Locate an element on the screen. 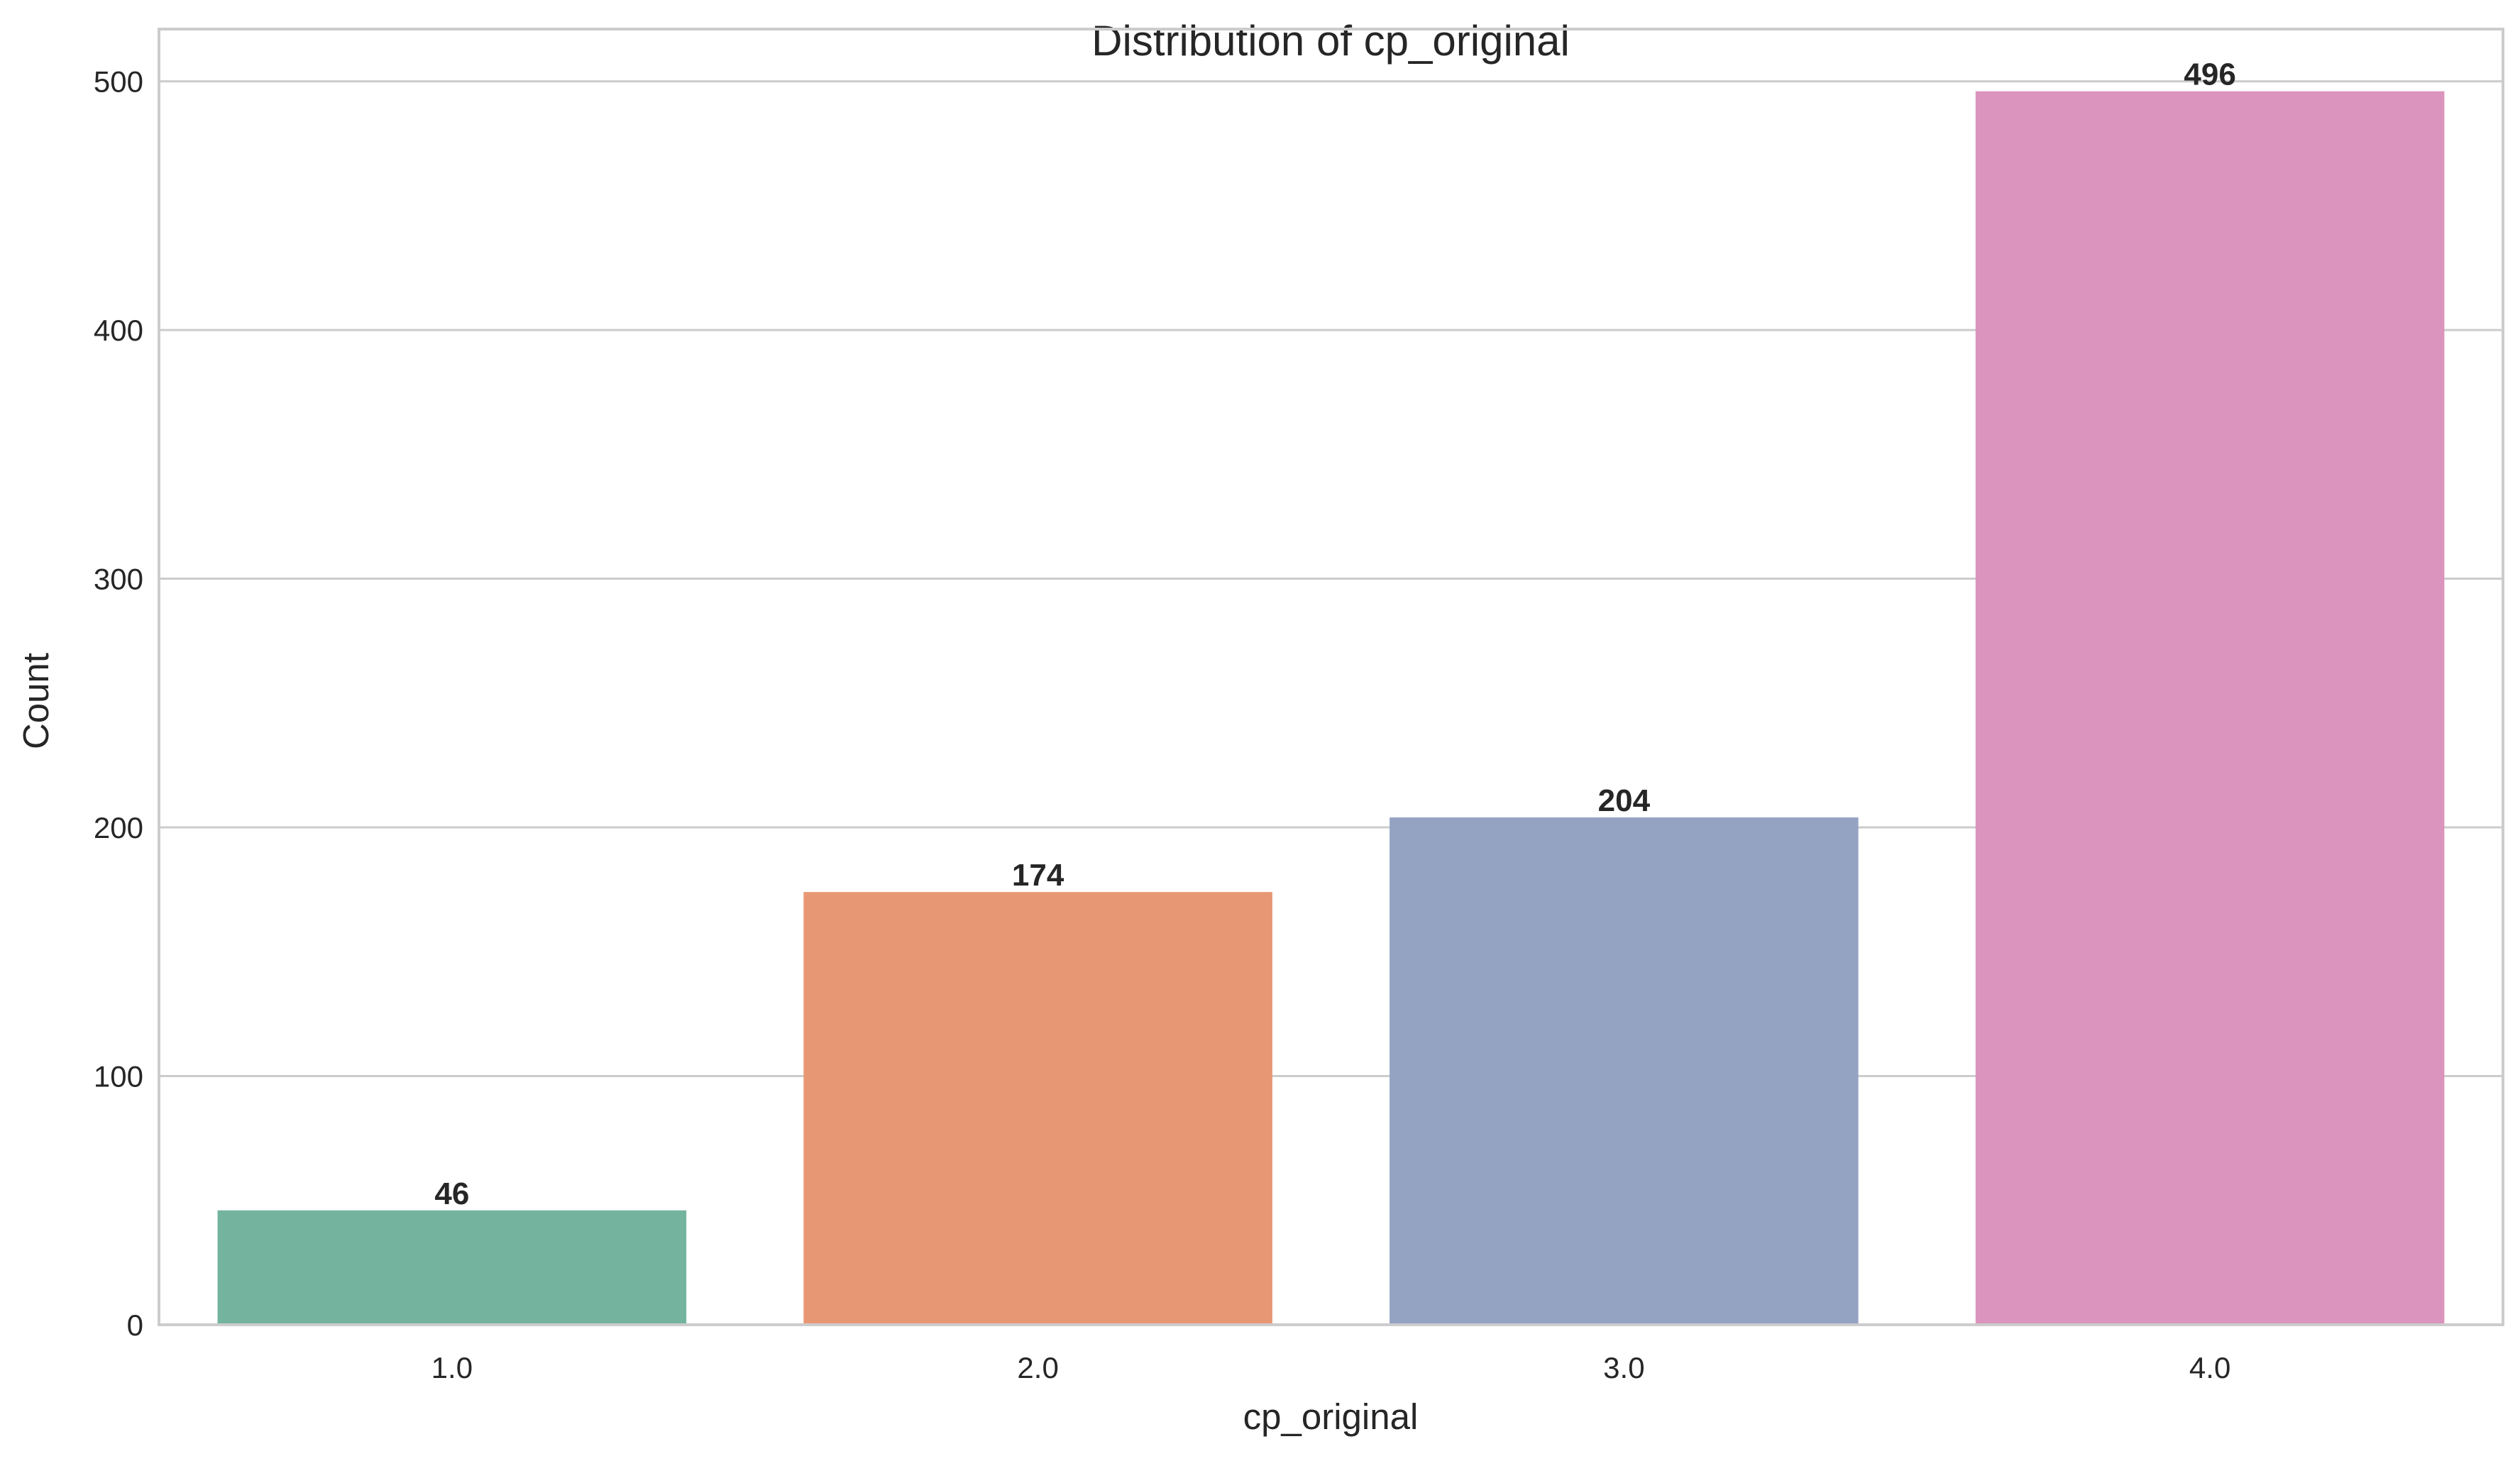 Image resolution: width=2520 pixels, height=1461 pixels. x-tick-label: 3.0 is located at coordinates (1623, 1368).